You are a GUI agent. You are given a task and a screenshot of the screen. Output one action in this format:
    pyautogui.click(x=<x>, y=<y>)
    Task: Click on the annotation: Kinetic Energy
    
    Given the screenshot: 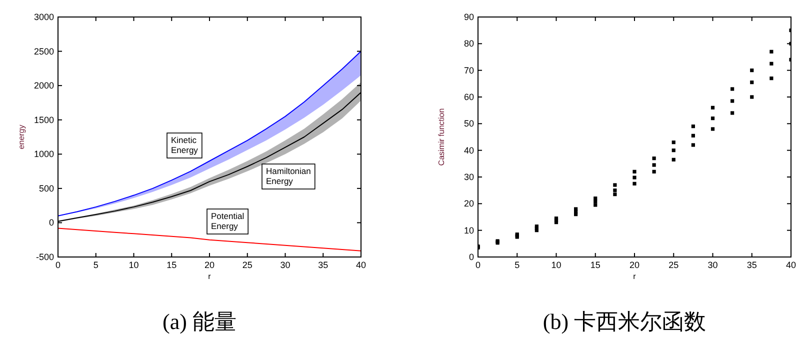 What is the action you would take?
    pyautogui.click(x=185, y=145)
    